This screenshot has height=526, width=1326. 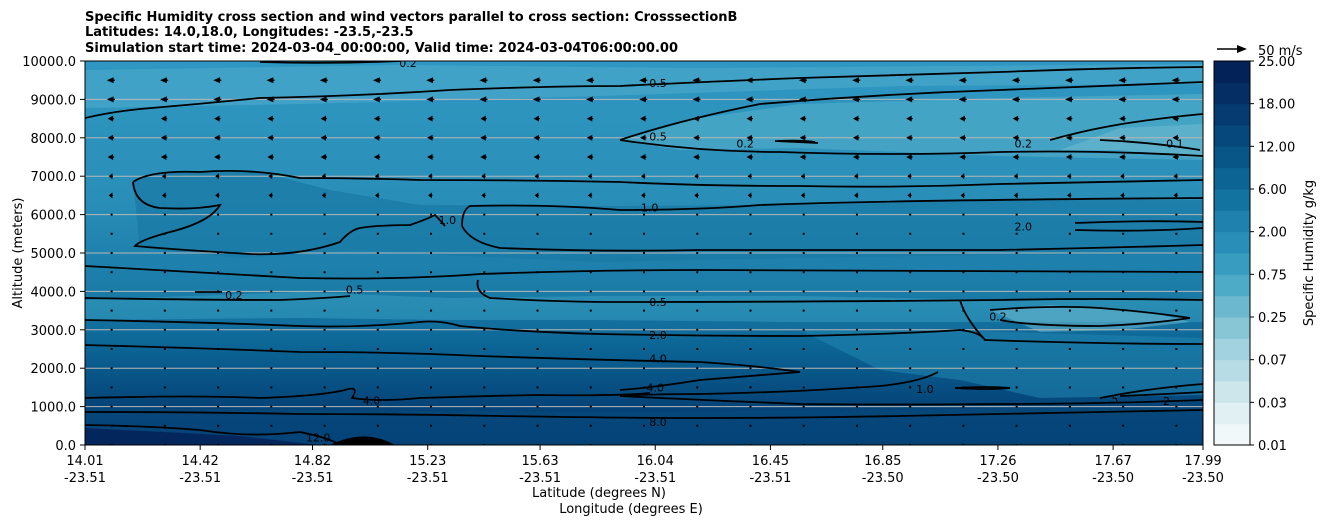 What do you see at coordinates (655, 387) in the screenshot?
I see `contour-label: 4.0` at bounding box center [655, 387].